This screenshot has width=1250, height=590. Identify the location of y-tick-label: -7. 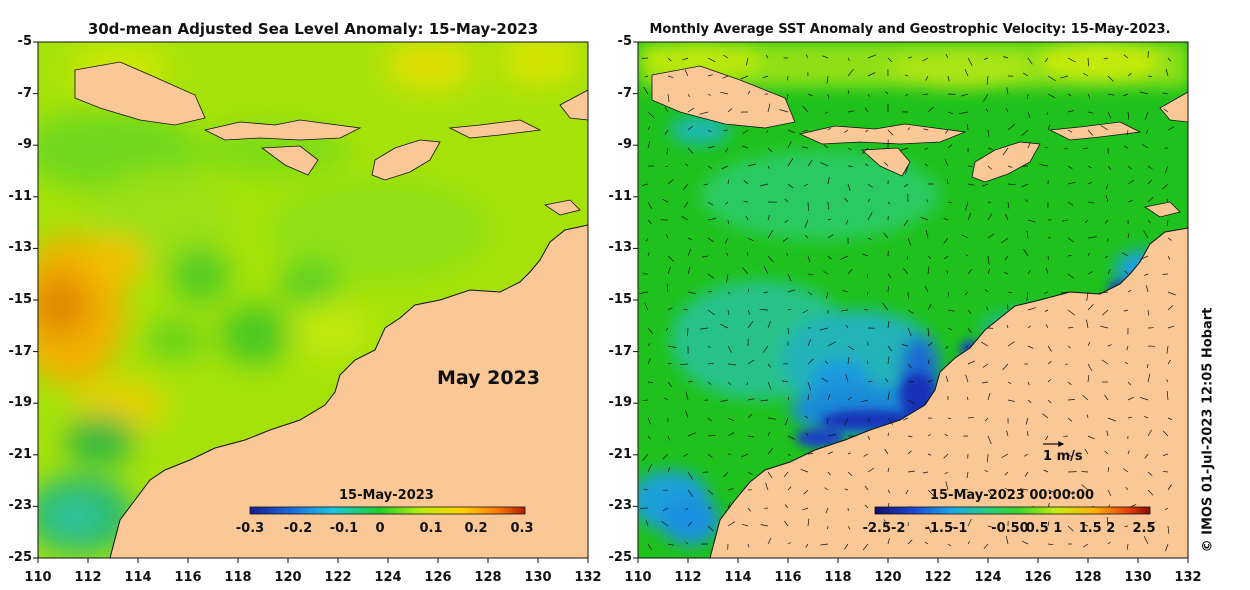
(24, 93).